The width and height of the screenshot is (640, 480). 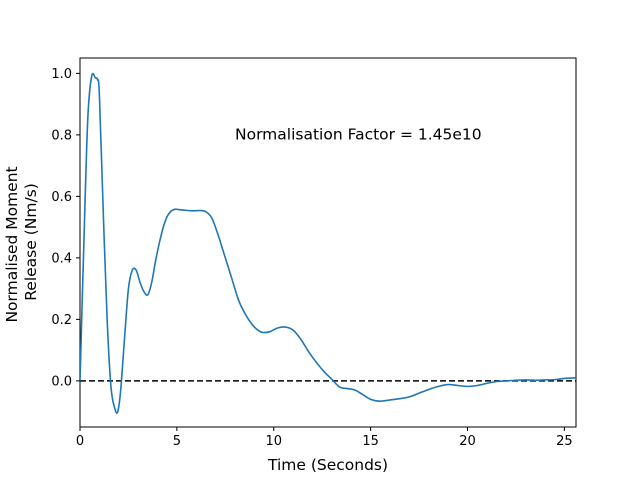 I want to click on x-tick-label: 15, so click(x=370, y=441).